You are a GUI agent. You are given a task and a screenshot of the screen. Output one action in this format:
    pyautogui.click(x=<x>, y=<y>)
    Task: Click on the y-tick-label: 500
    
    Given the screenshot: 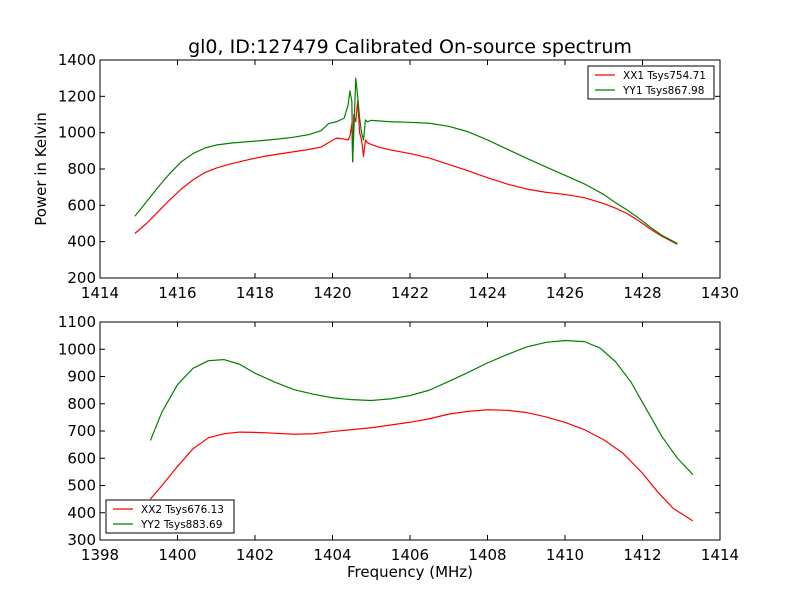 What is the action you would take?
    pyautogui.click(x=81, y=486)
    